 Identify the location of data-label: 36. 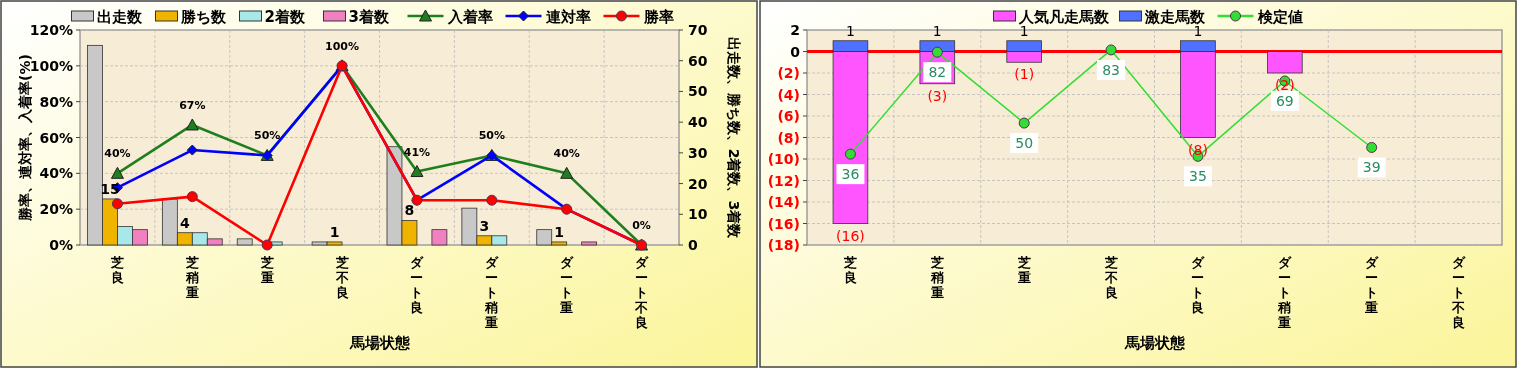
(850, 174).